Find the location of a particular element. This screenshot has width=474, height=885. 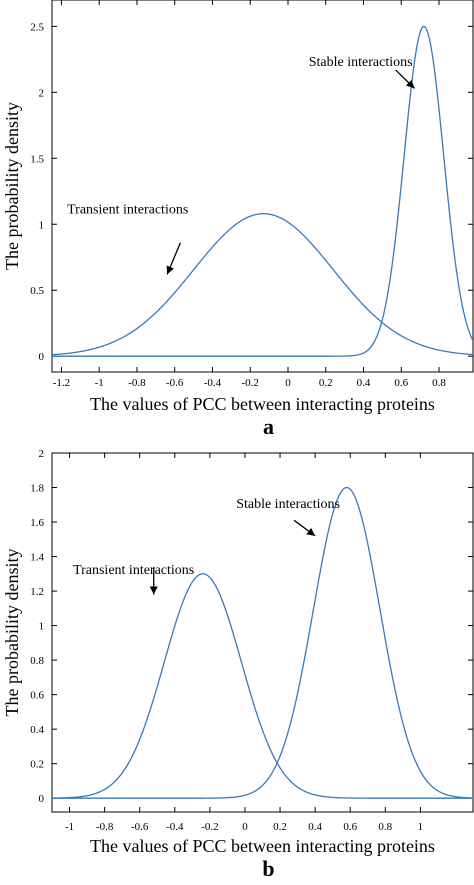

y-tick-label: 1.8 is located at coordinates (37, 489).